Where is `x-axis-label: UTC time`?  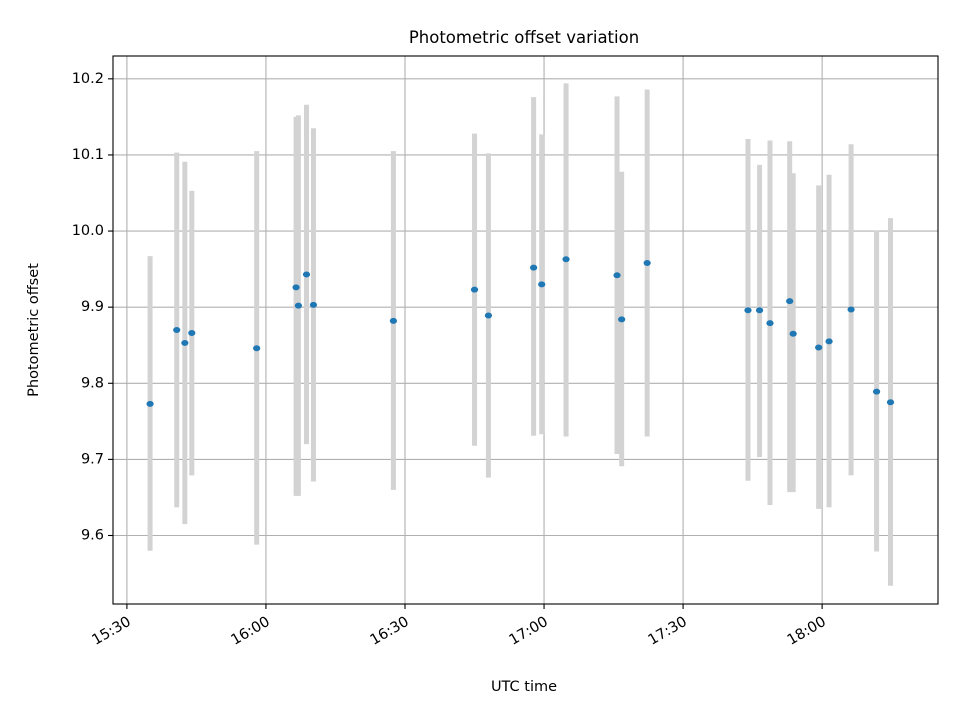
x-axis-label: UTC time is located at coordinates (524, 687).